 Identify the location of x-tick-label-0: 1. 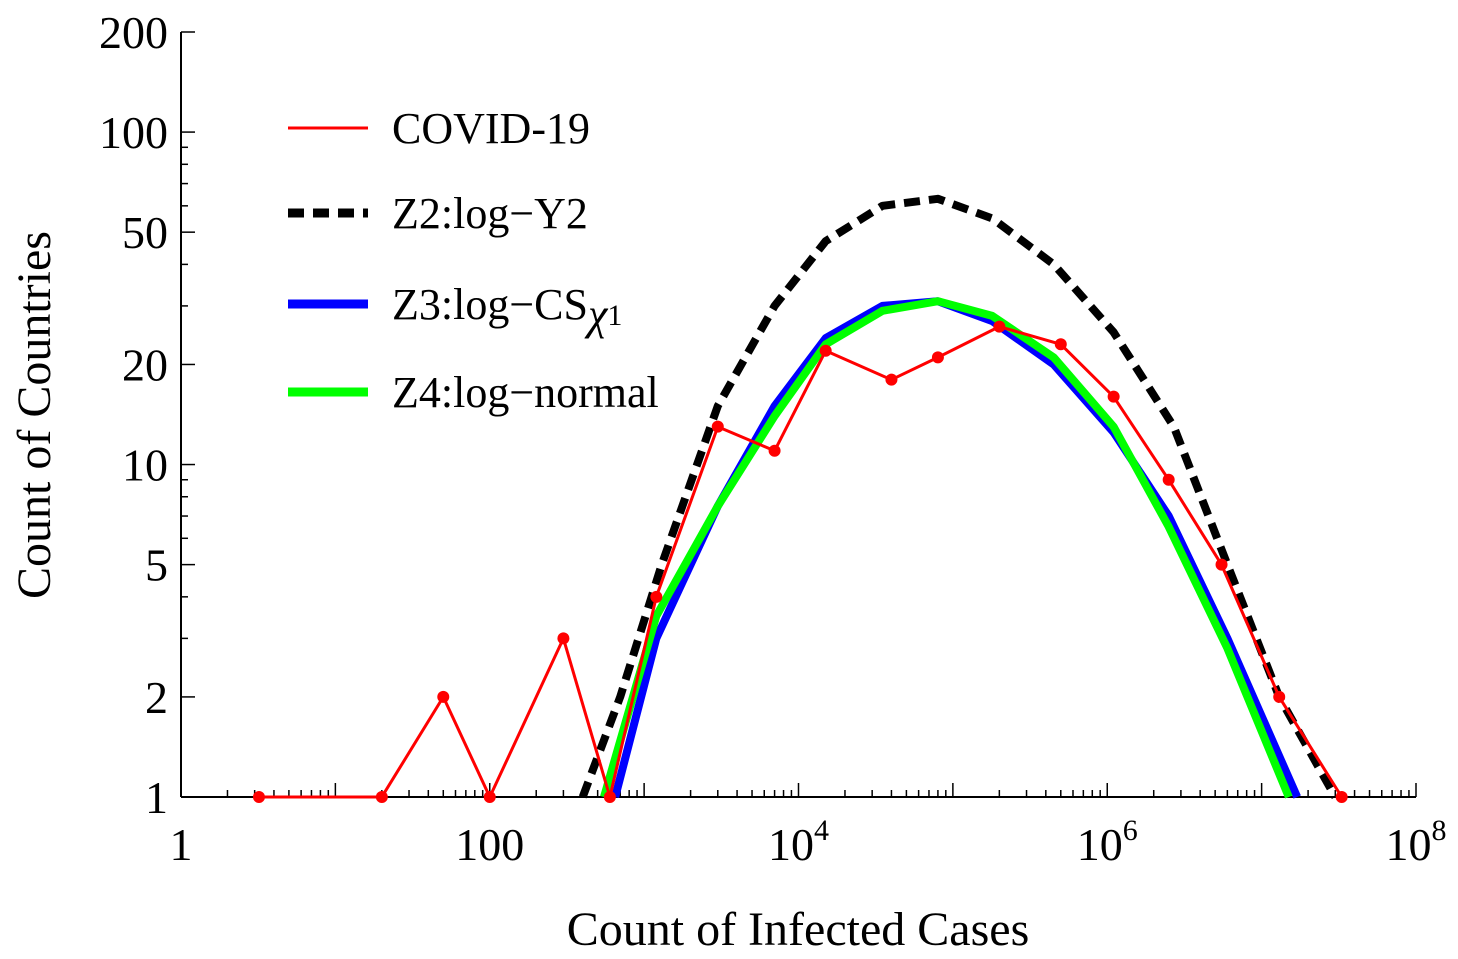
(181, 844).